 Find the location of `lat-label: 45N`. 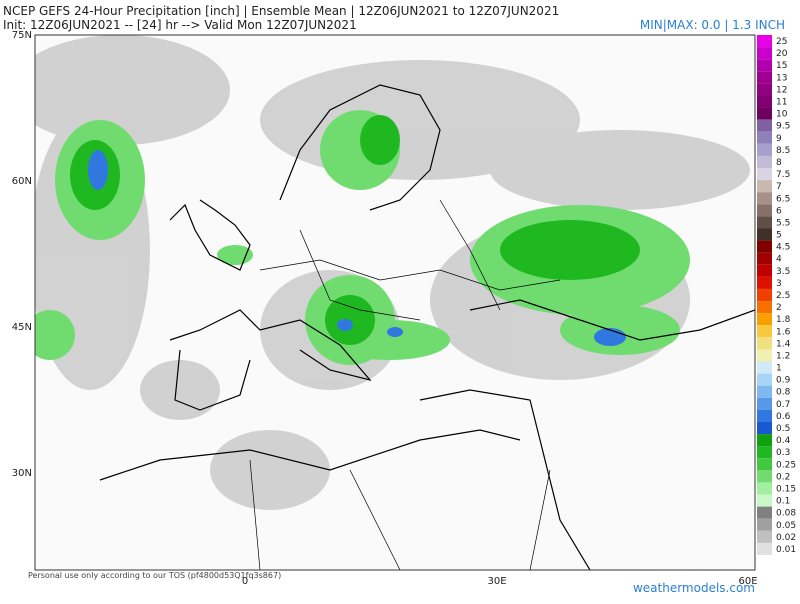

lat-label: 45N is located at coordinates (22, 327).